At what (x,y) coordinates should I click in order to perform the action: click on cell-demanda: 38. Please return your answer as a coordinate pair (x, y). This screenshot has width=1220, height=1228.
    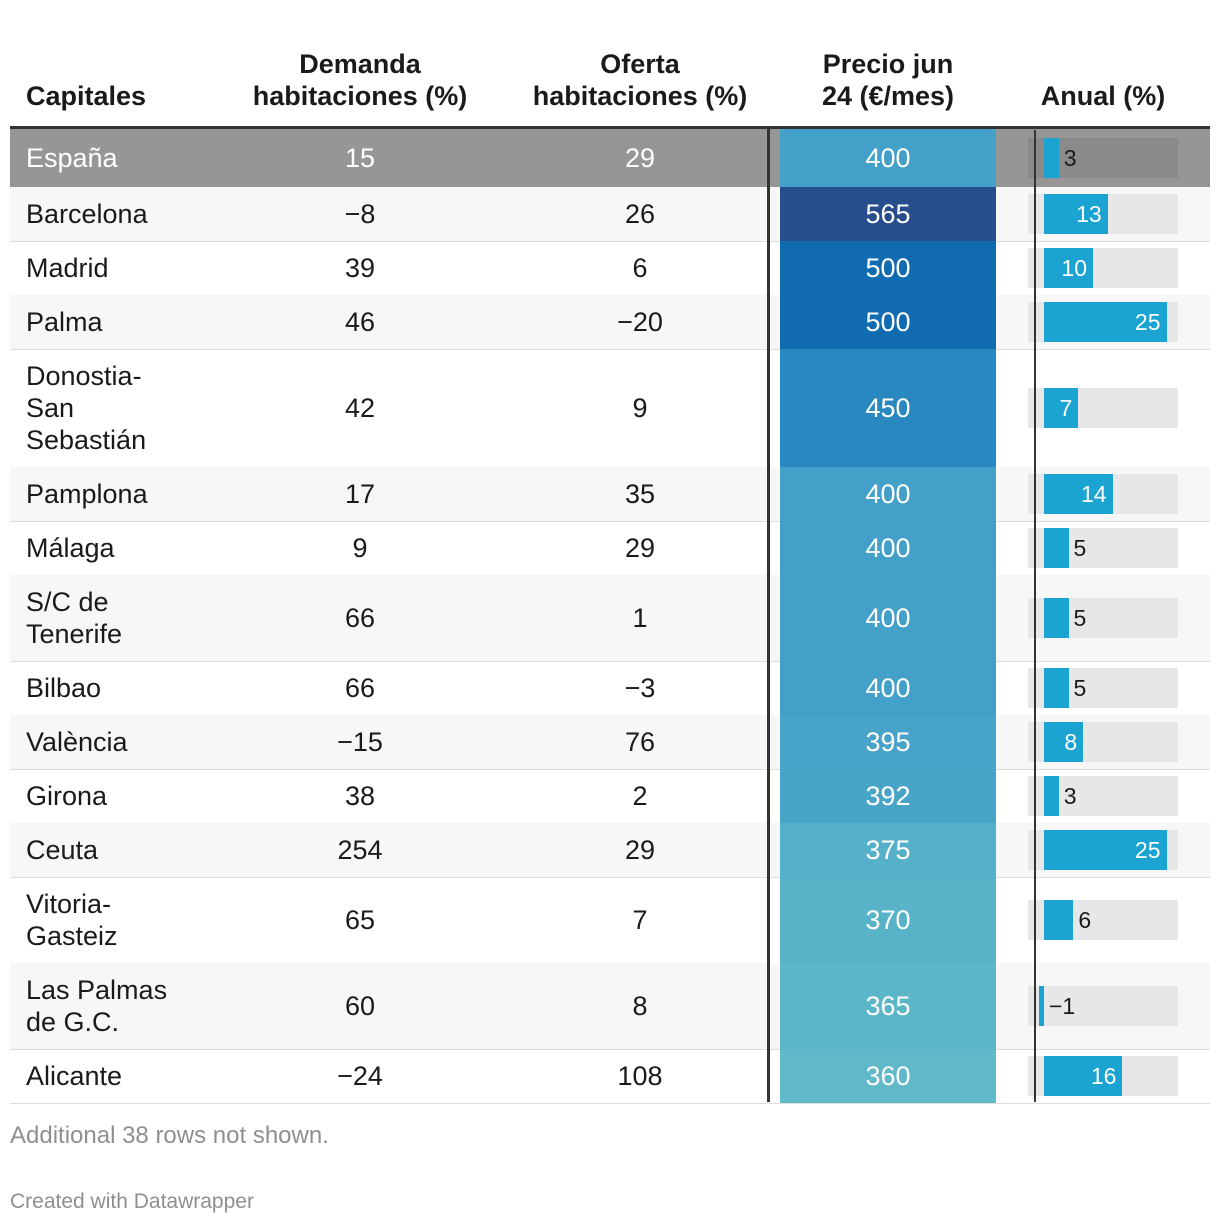
    Looking at the image, I should click on (360, 796).